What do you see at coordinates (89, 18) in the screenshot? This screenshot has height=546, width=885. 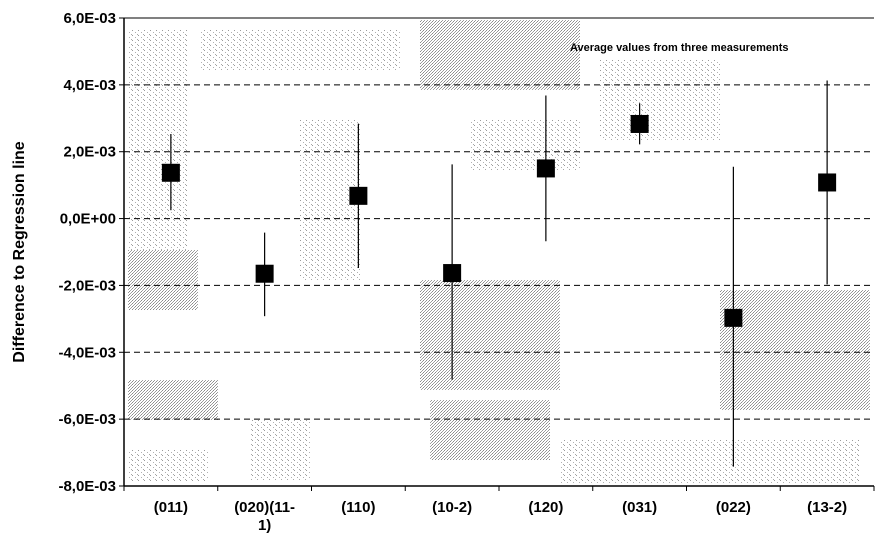 I see `y-tick-label: 6,0E-03` at bounding box center [89, 18].